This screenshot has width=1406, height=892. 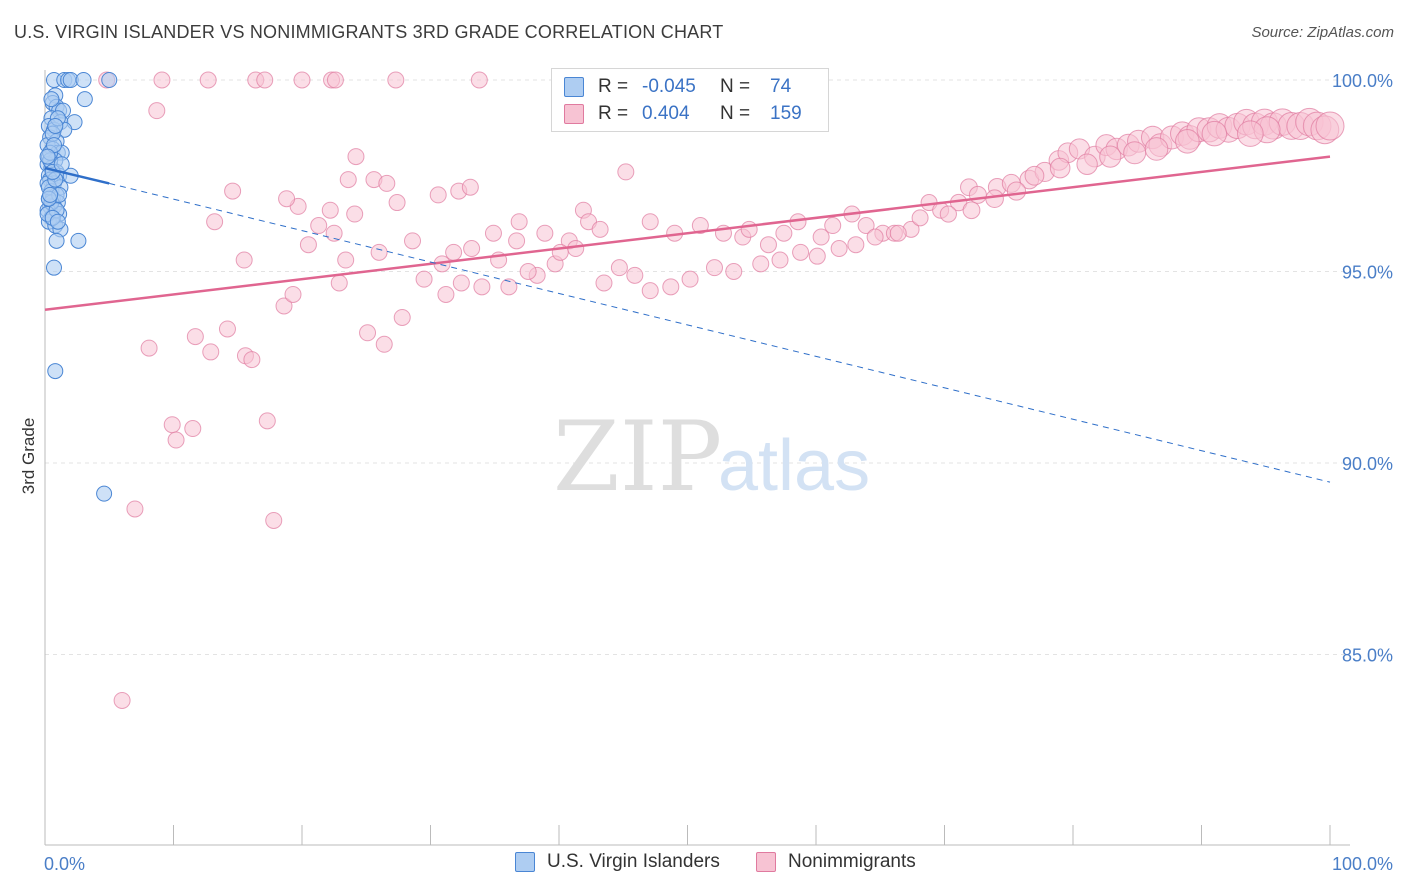 What do you see at coordinates (786, 113) in the screenshot?
I see `legend-n-value: 159` at bounding box center [786, 113].